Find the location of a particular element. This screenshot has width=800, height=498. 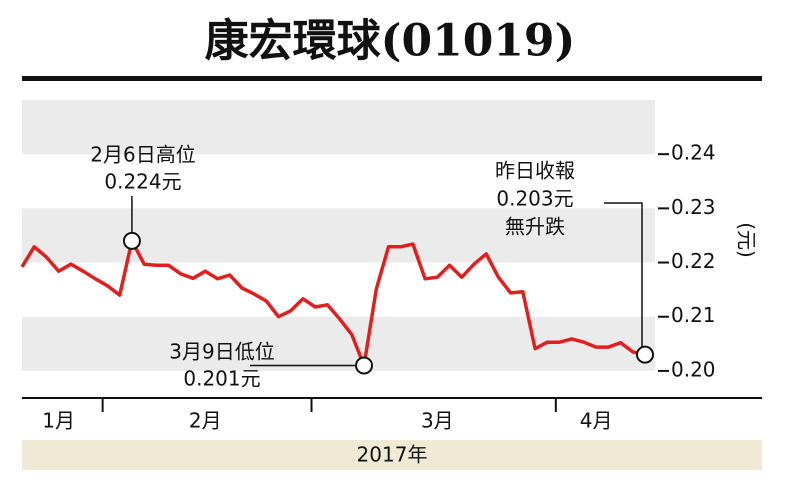

x-label-band is located at coordinates (392, 455).